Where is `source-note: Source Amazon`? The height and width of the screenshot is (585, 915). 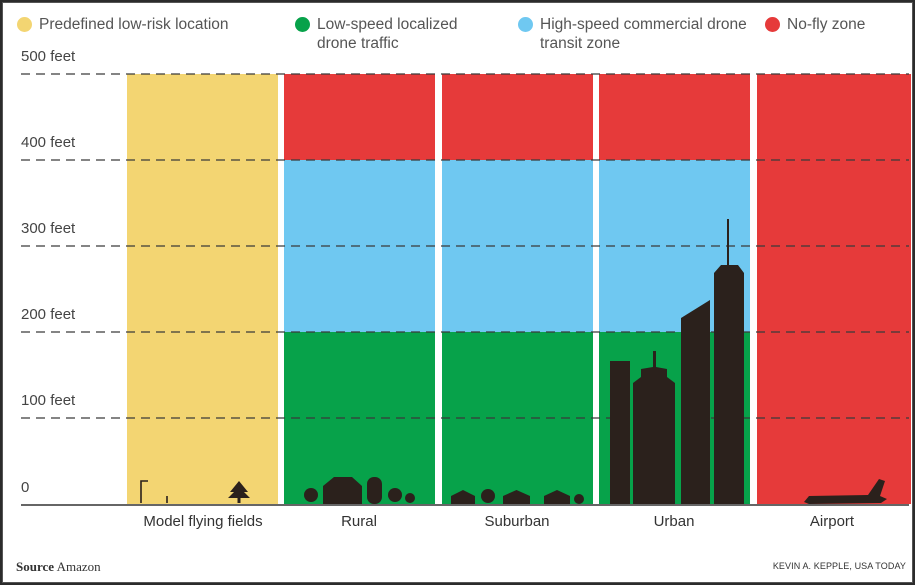 source-note: Source Amazon is located at coordinates (58, 567).